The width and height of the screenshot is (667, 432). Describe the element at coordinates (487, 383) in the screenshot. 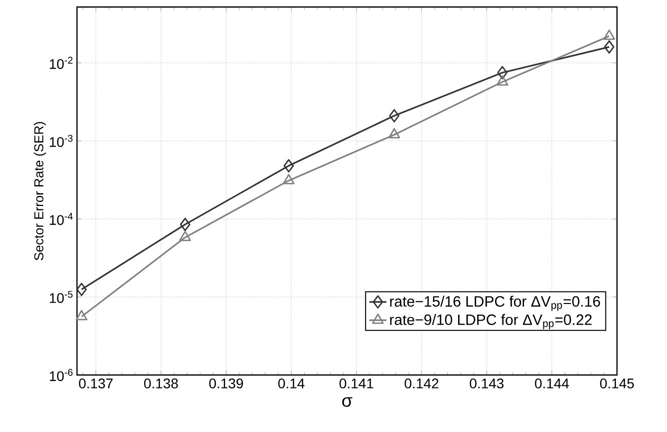

I see `x-tick-label: 0.143` at that location.